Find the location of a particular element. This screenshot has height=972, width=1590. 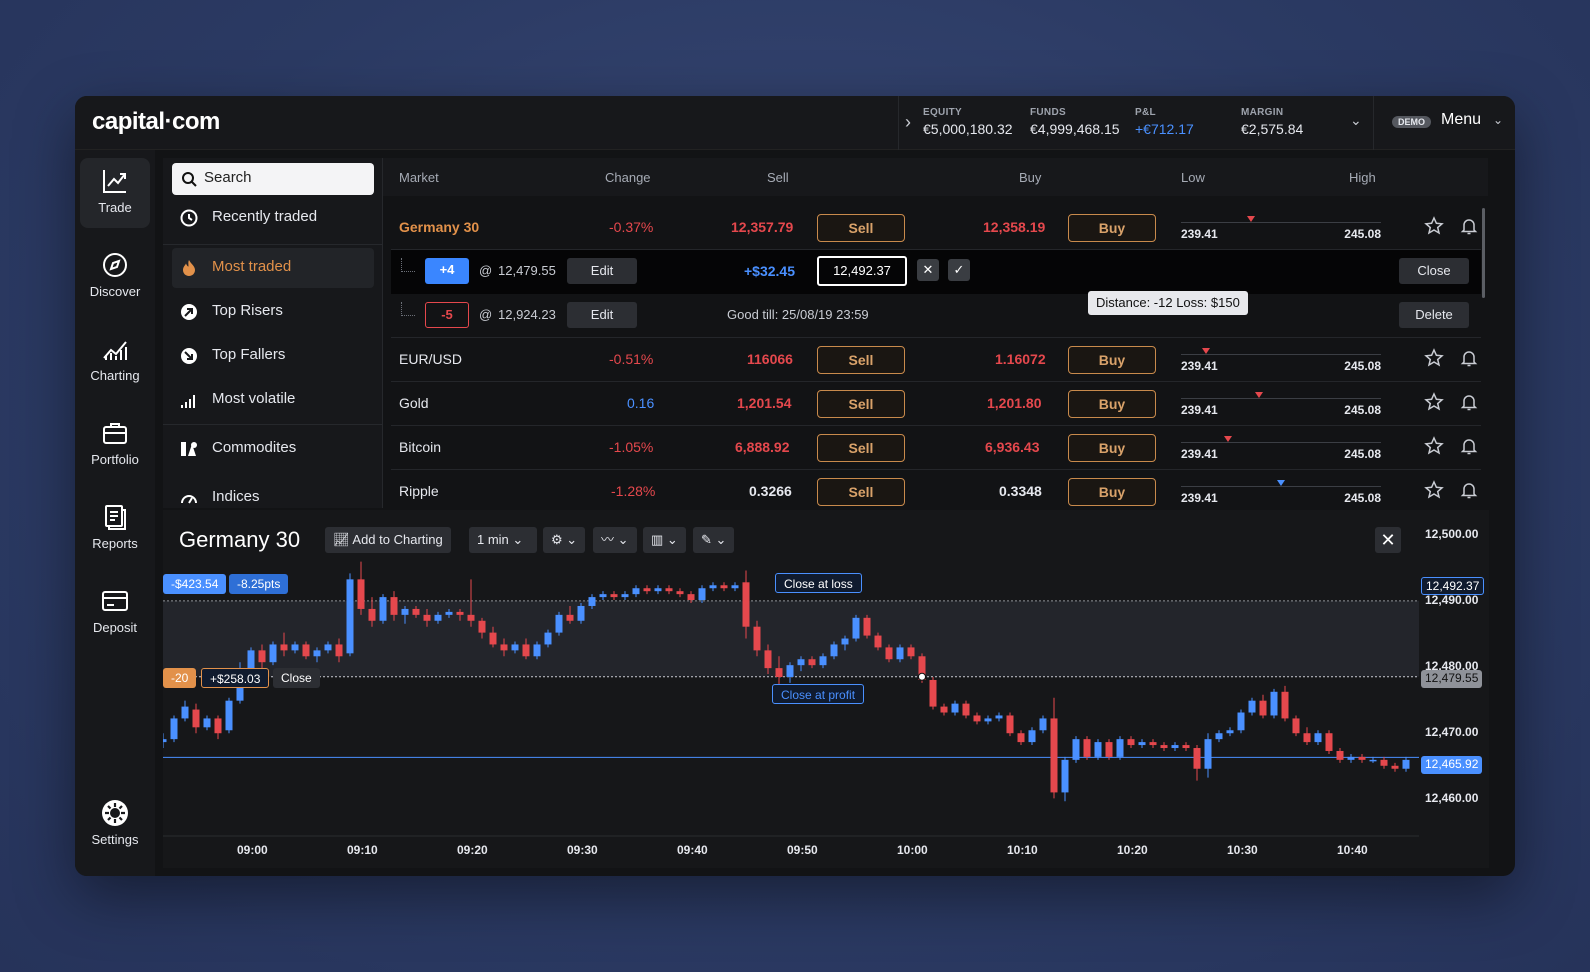

market-name: Gold is located at coordinates (414, 403).